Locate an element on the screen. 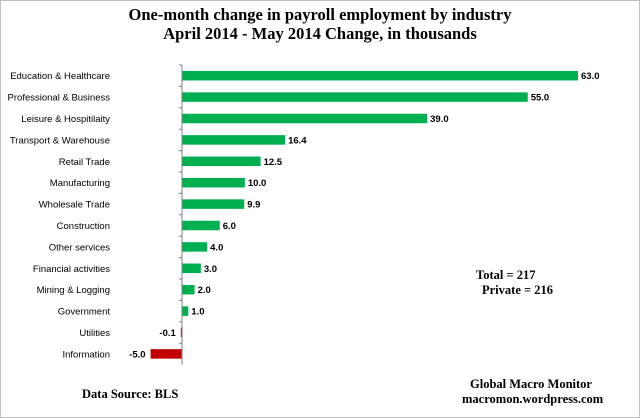 Image resolution: width=640 pixels, height=418 pixels. category-label: Mining & Logging is located at coordinates (73, 290).